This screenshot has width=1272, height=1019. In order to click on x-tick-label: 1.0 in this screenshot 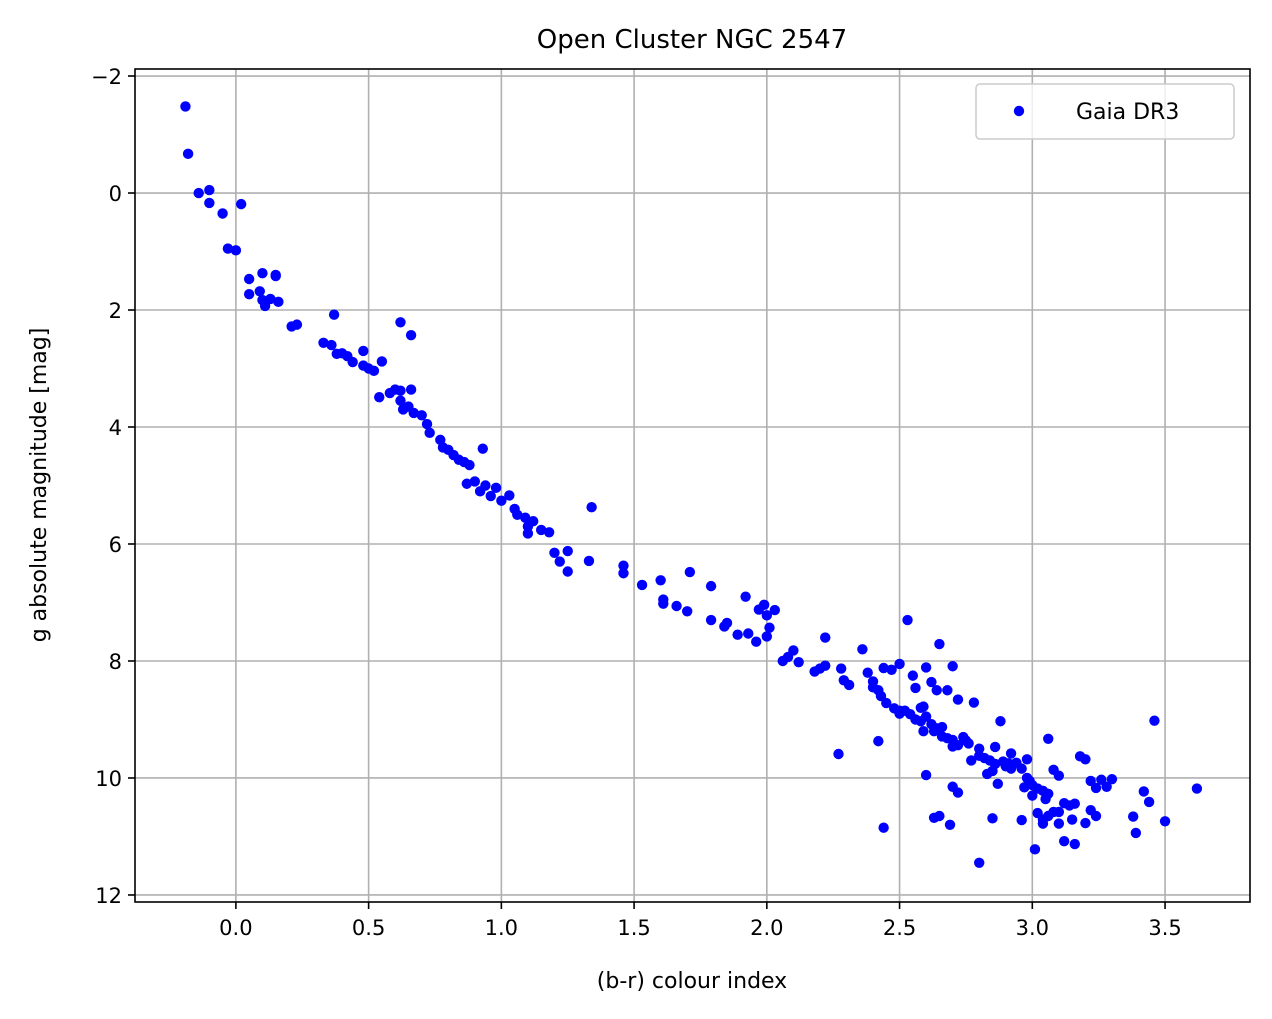, I will do `click(501, 928)`.